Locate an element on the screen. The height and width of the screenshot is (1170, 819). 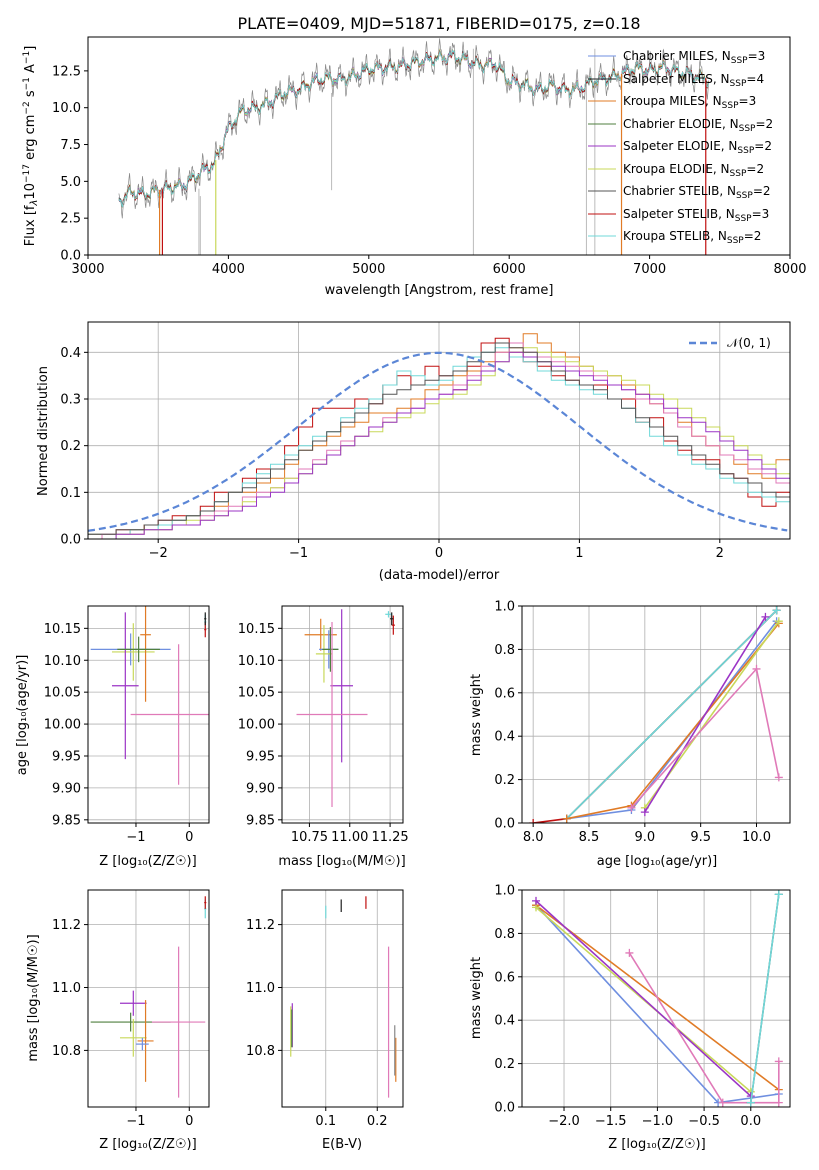
xtick-label-1: −1.5 is located at coordinates (611, 1121).